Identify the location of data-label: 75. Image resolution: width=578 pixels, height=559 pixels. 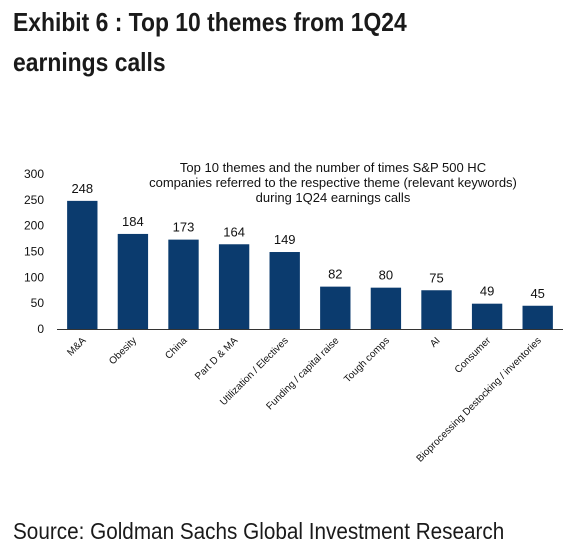
(436, 277).